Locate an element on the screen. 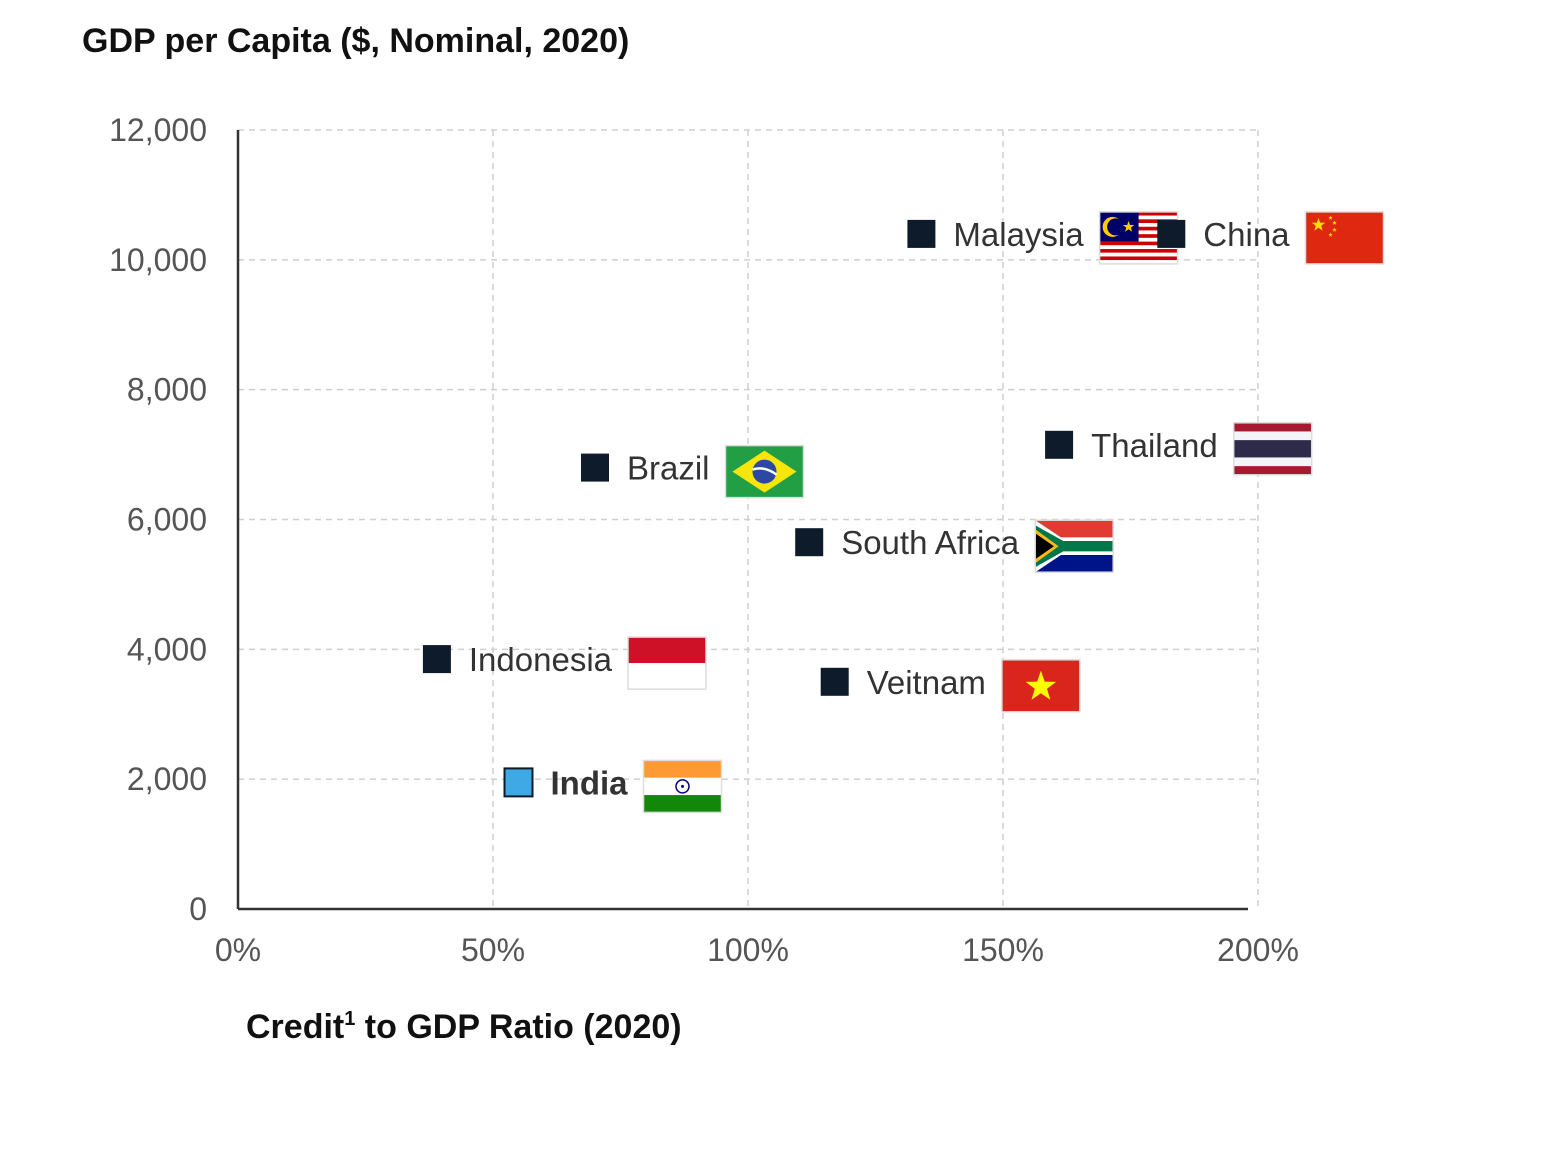 The image size is (1554, 1149). indonesia-flag-icon is located at coordinates (667, 663).